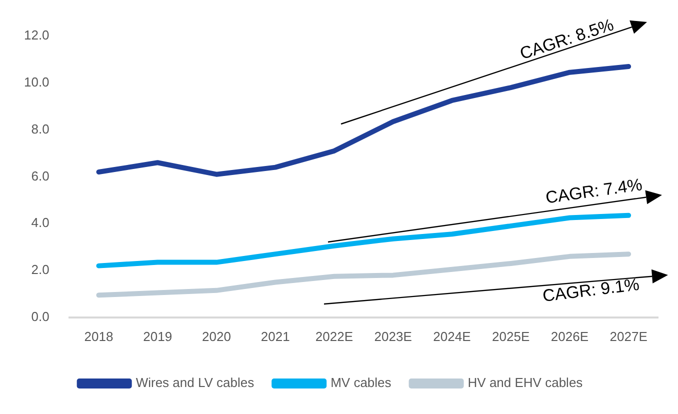  Describe the element at coordinates (590, 290) in the screenshot. I see `annotation: CAGR: 9.1%` at that location.